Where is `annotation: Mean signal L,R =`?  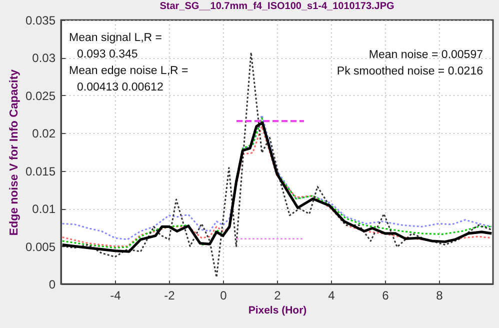
annotation: Mean signal L,R = is located at coordinates (115, 38).